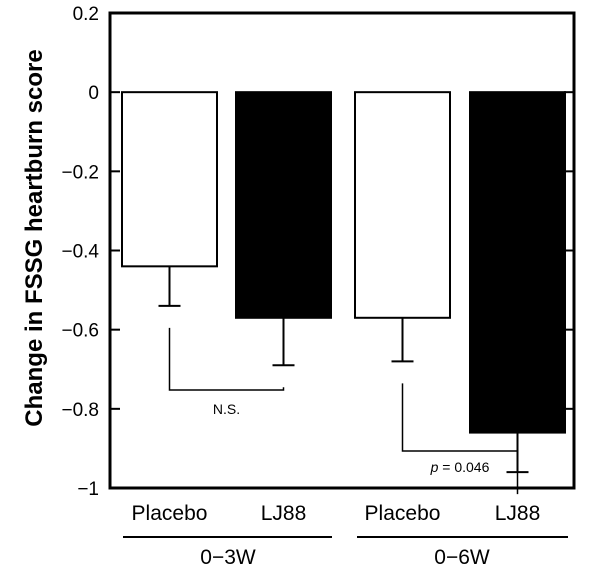  Describe the element at coordinates (34, 237) in the screenshot. I see `y-axis-label: Change in FSSG heartburn score` at that location.